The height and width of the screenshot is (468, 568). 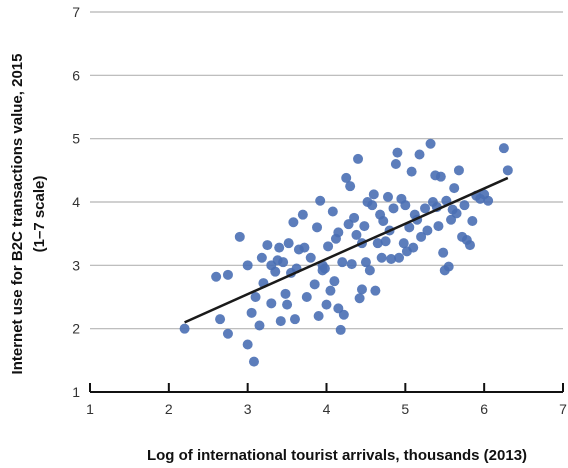 What do you see at coordinates (39, 214) in the screenshot?
I see `y-axis-title-unit: (1–7 scale)` at bounding box center [39, 214].